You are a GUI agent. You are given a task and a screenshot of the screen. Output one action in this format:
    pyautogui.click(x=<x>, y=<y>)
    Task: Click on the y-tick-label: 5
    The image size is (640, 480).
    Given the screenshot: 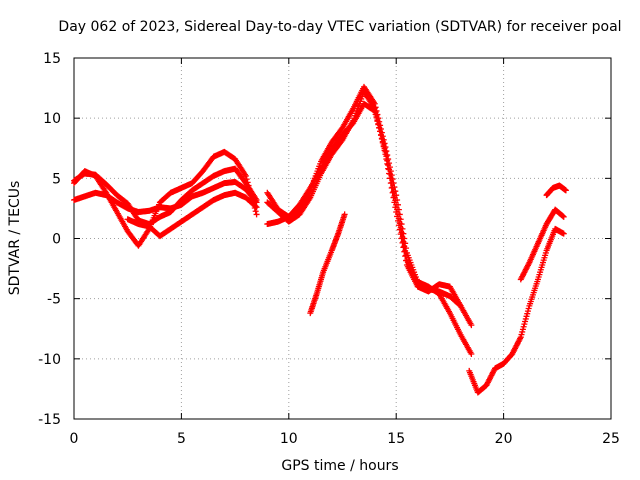 What is the action you would take?
    pyautogui.click(x=56, y=179)
    